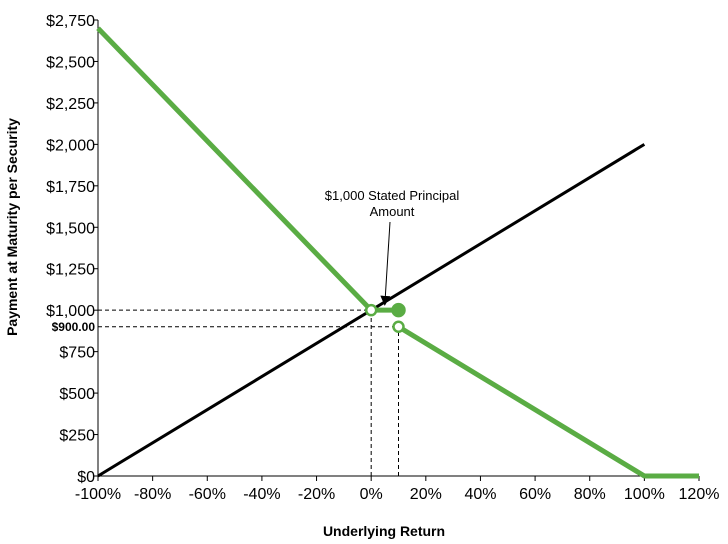 This screenshot has width=728, height=544. What do you see at coordinates (77, 353) in the screenshot?
I see `y-tick-label: $750` at bounding box center [77, 353].